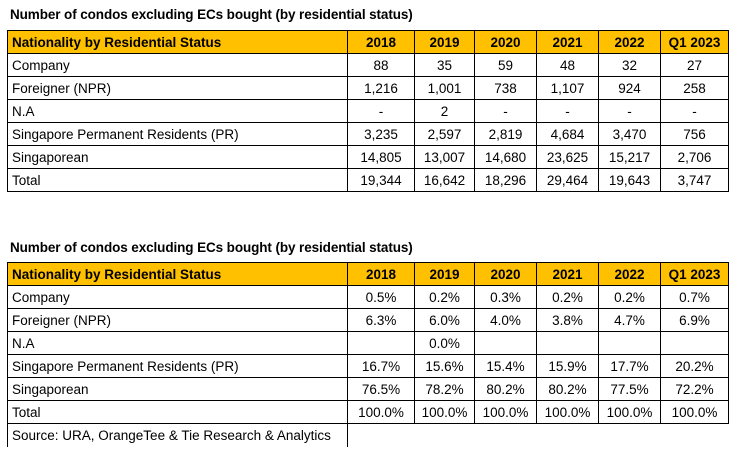  What do you see at coordinates (567, 389) in the screenshot?
I see `table-cell: 80.2%` at bounding box center [567, 389].